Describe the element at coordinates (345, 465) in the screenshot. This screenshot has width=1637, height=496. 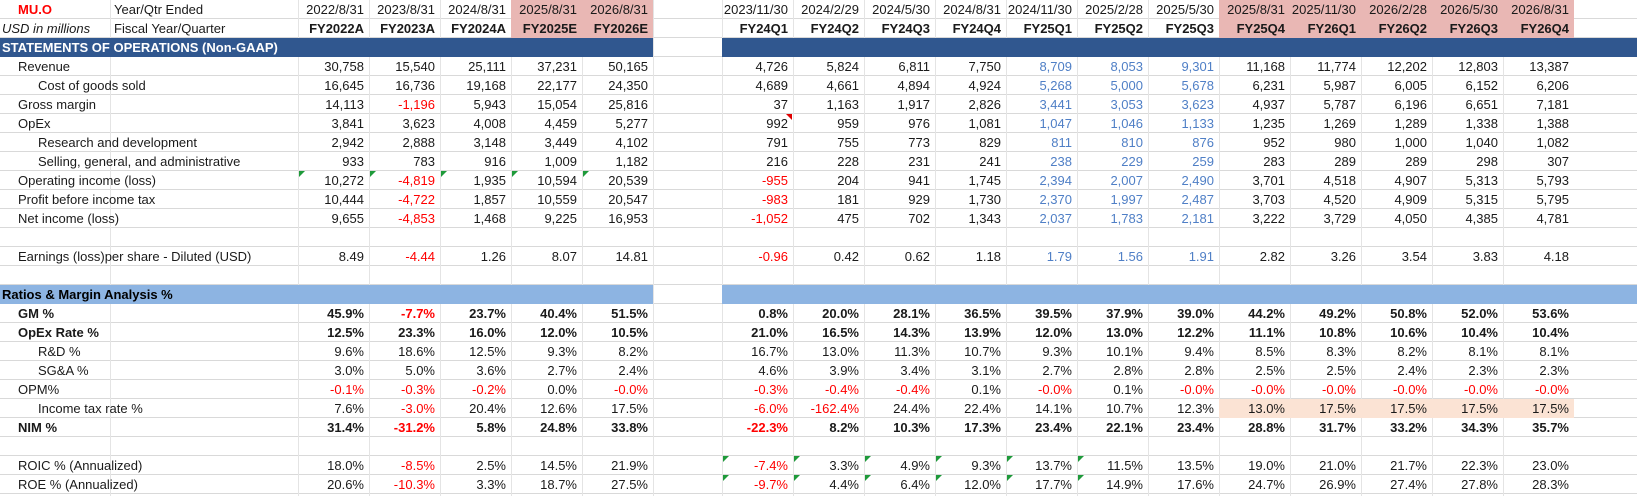
I see `annual-value-cell: 18.0%` at that location.